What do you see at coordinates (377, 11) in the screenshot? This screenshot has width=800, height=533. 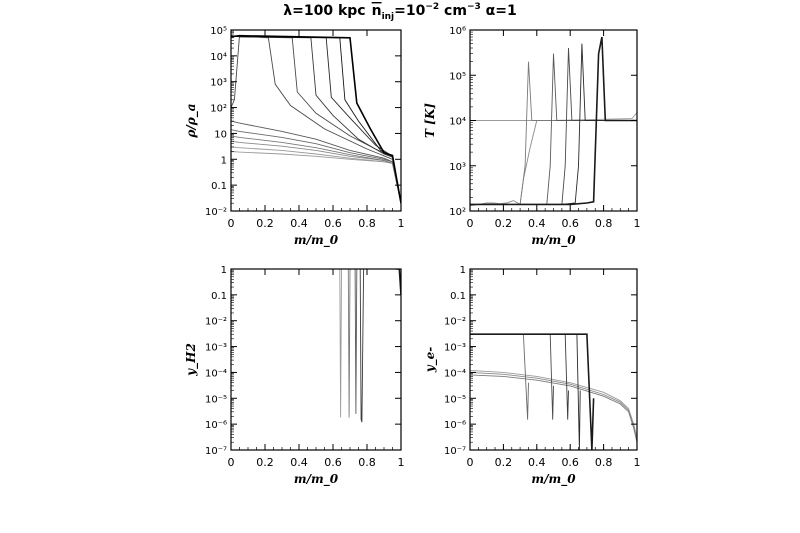 I see `title-n: n` at bounding box center [377, 11].